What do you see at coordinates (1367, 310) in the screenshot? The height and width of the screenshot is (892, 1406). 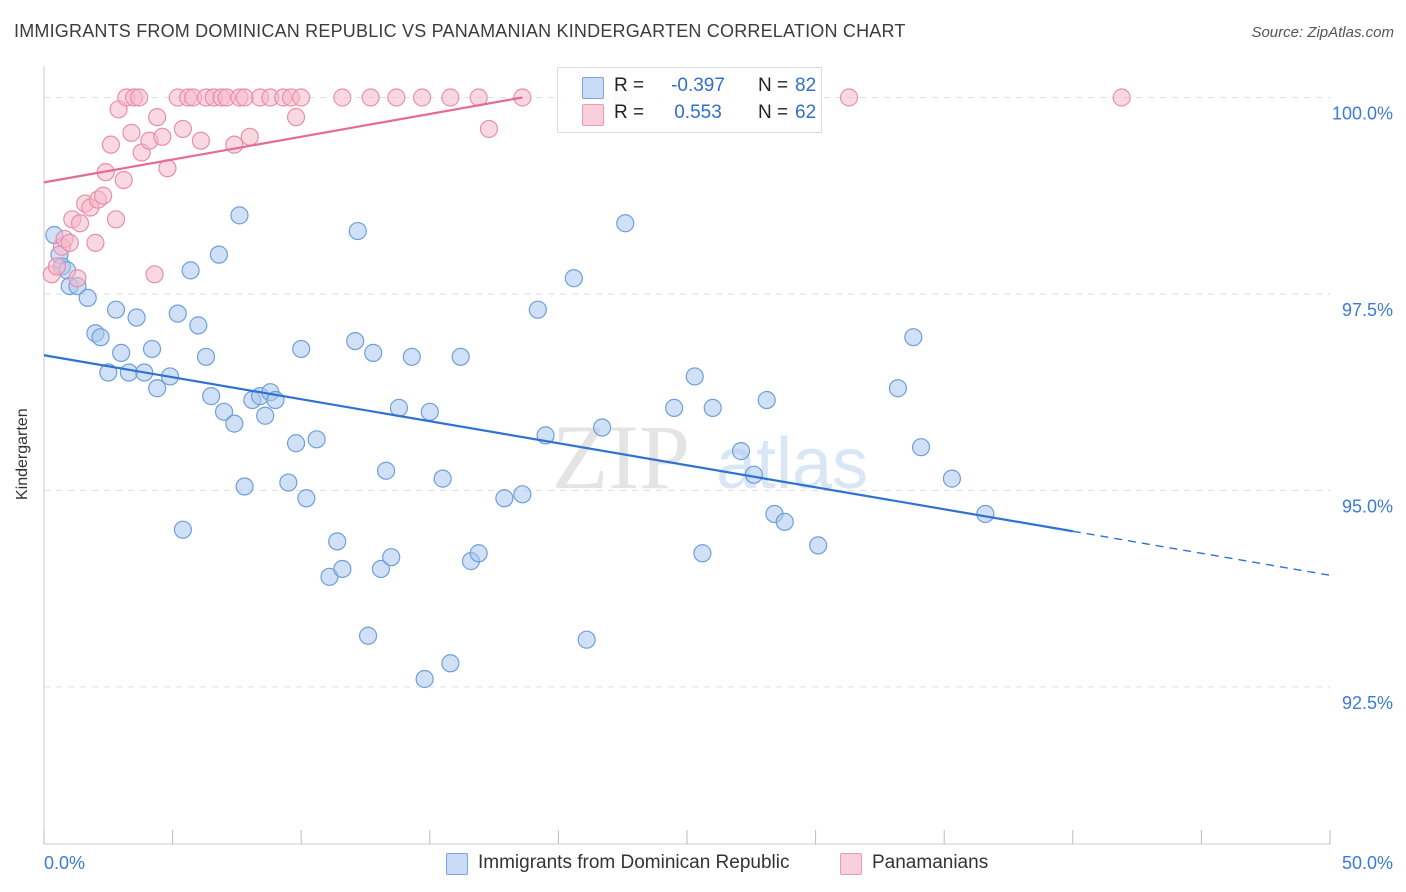 I see `y-tick-label: 97.5%` at bounding box center [1367, 310].